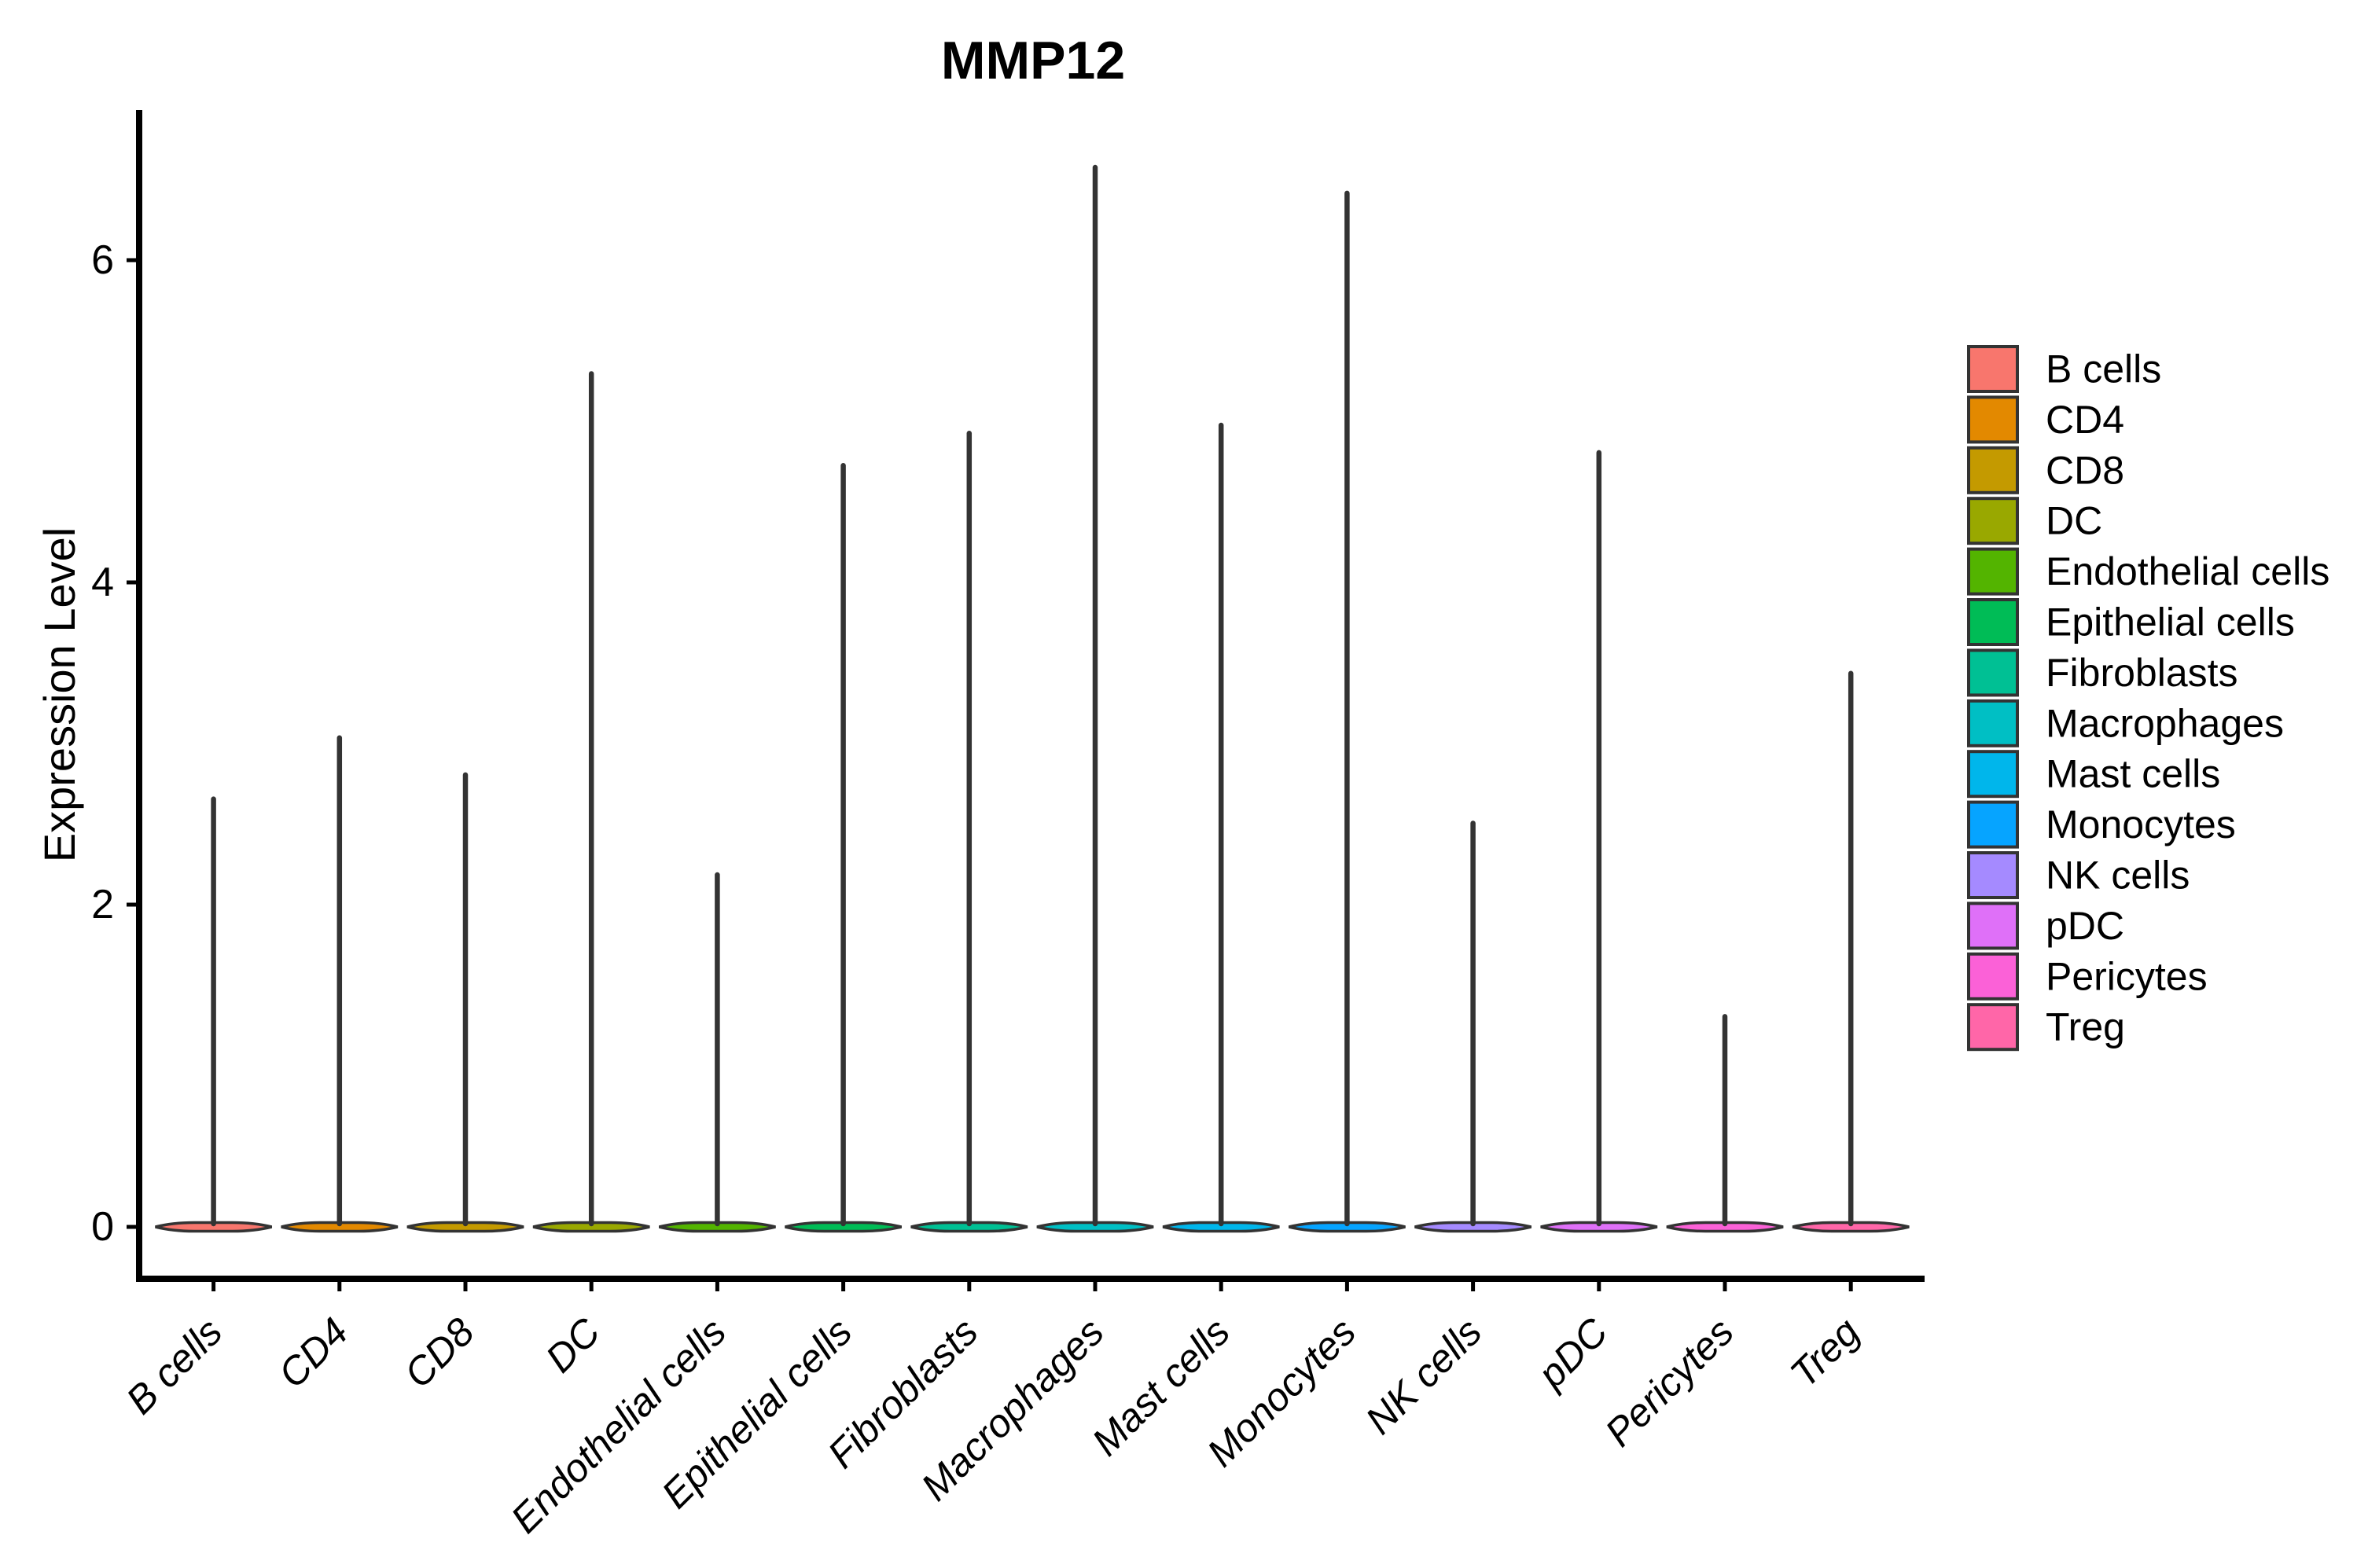 This screenshot has height=1568, width=2368. I want to click on x-tick-label: B cells, so click(174, 1366).